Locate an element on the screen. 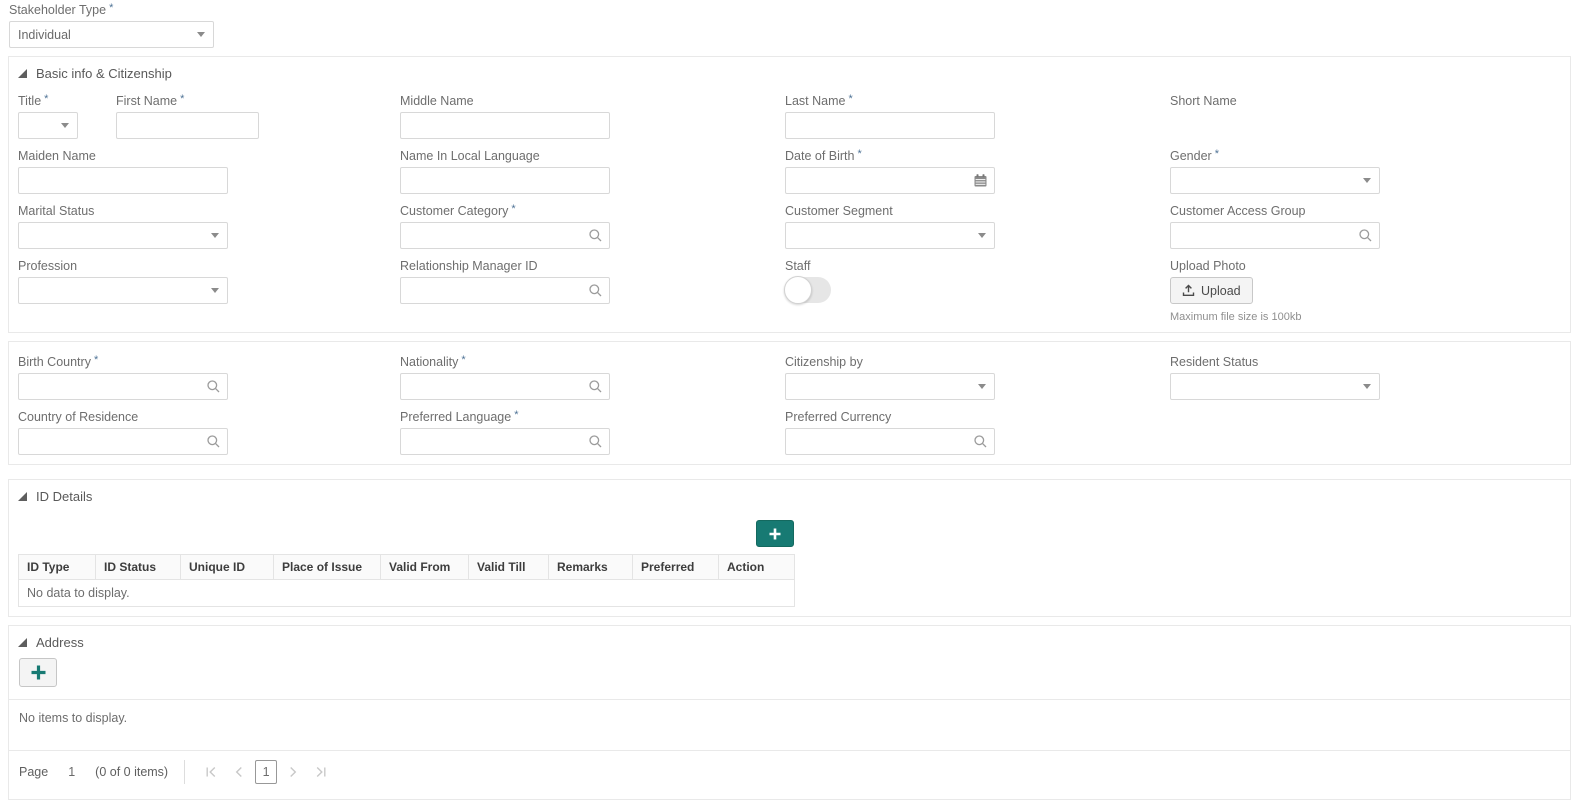 The height and width of the screenshot is (800, 1579). customer-category-input is located at coordinates (505, 235).